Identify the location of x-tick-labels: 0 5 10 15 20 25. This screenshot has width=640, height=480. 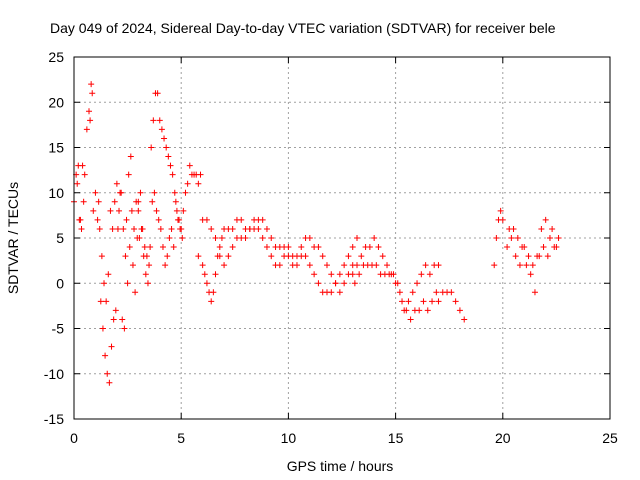
(344, 438).